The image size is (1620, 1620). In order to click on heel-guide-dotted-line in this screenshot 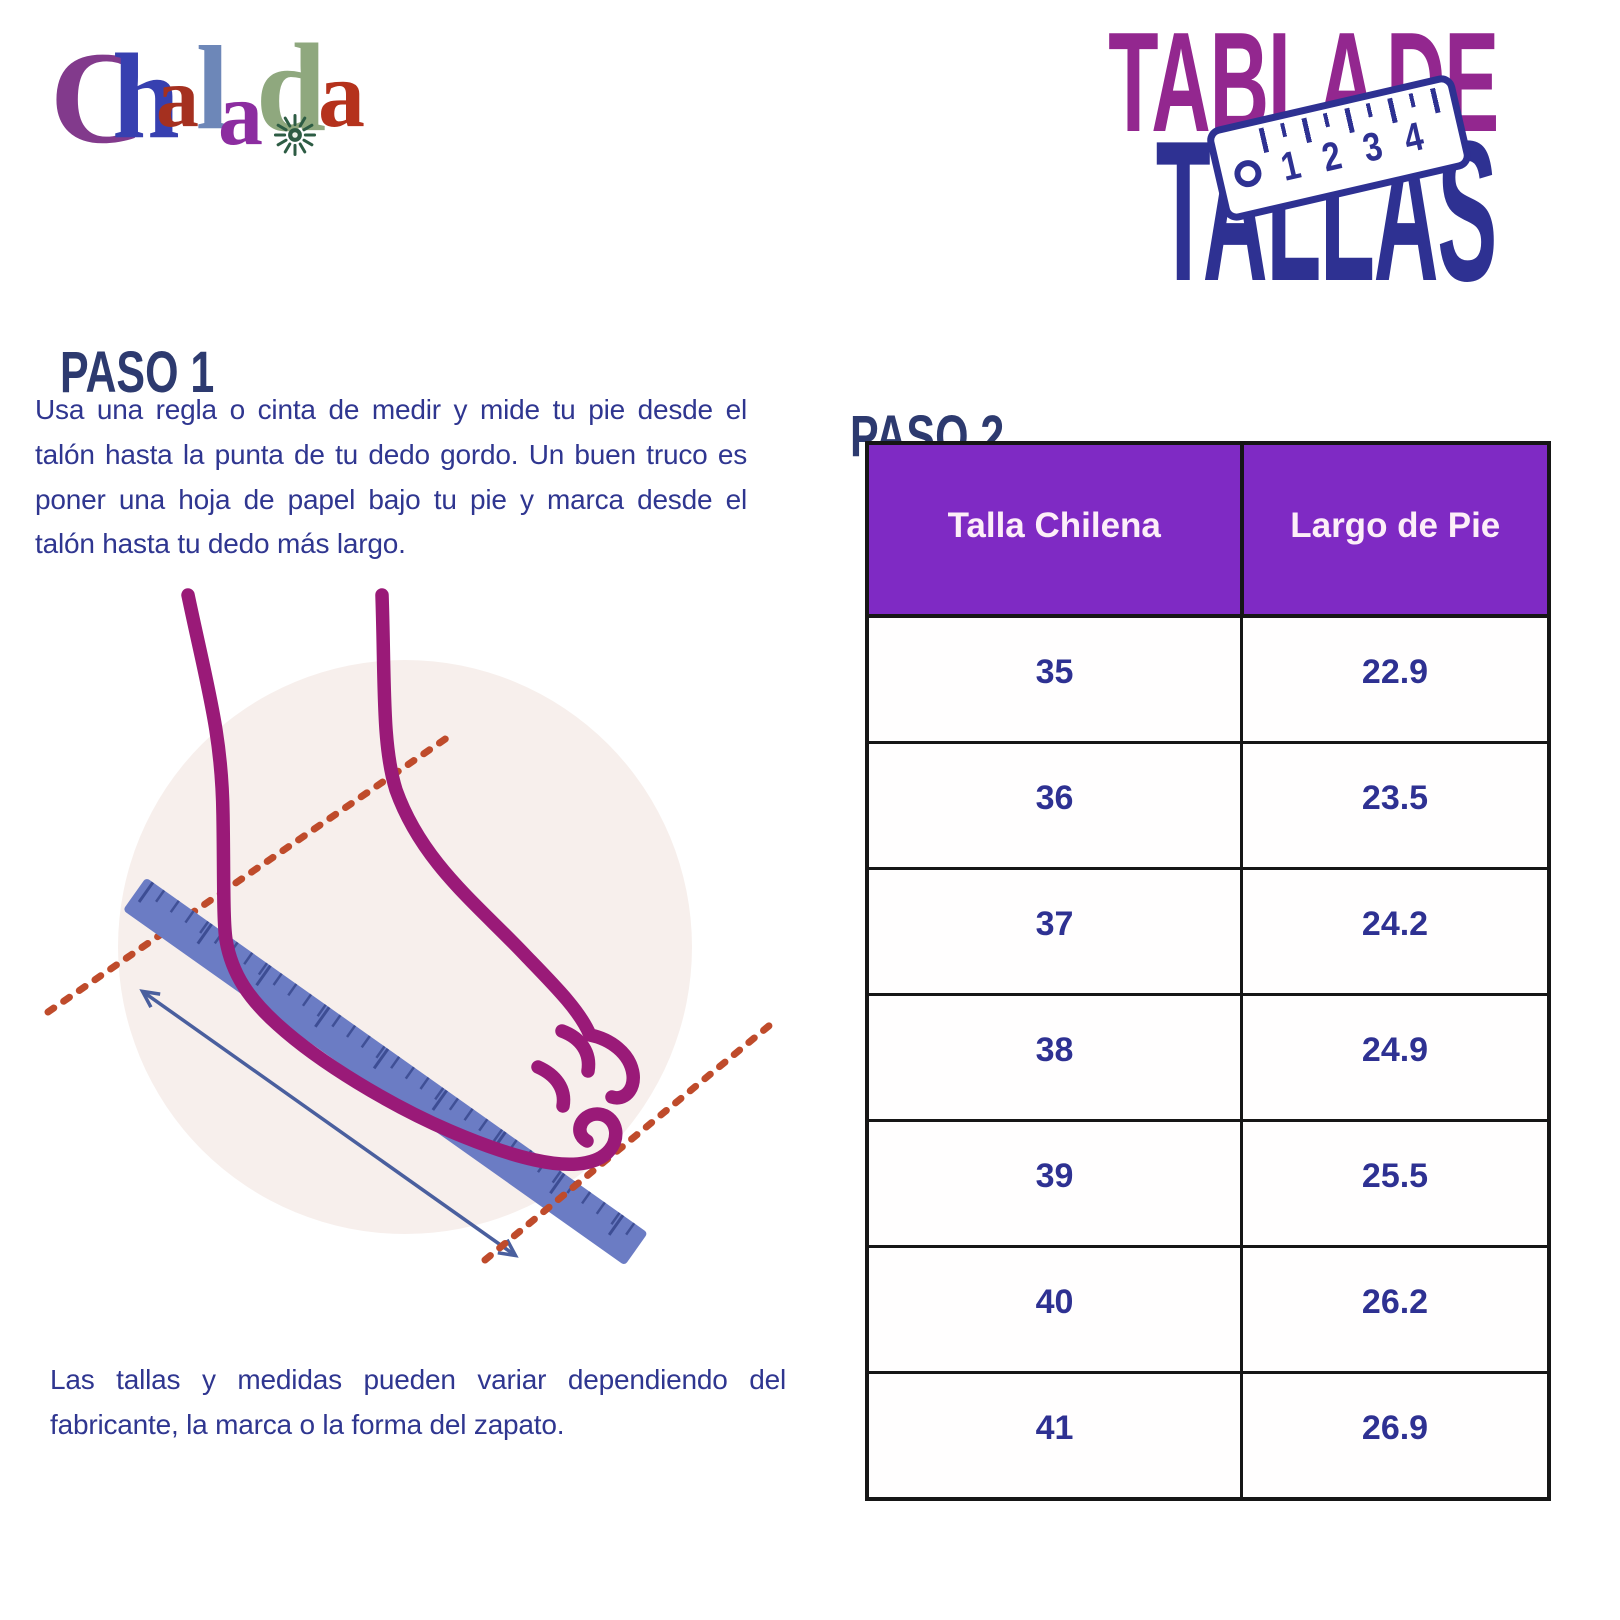, I will do `click(251, 872)`.